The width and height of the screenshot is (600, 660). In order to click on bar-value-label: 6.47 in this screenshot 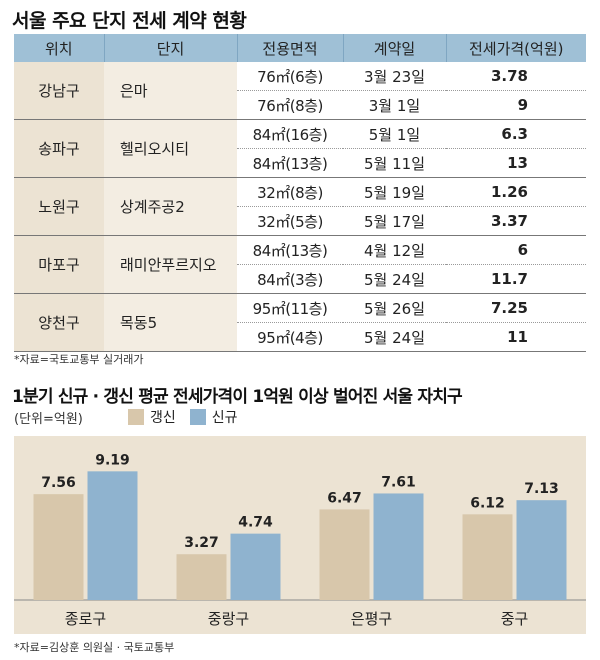, I will do `click(344, 498)`.